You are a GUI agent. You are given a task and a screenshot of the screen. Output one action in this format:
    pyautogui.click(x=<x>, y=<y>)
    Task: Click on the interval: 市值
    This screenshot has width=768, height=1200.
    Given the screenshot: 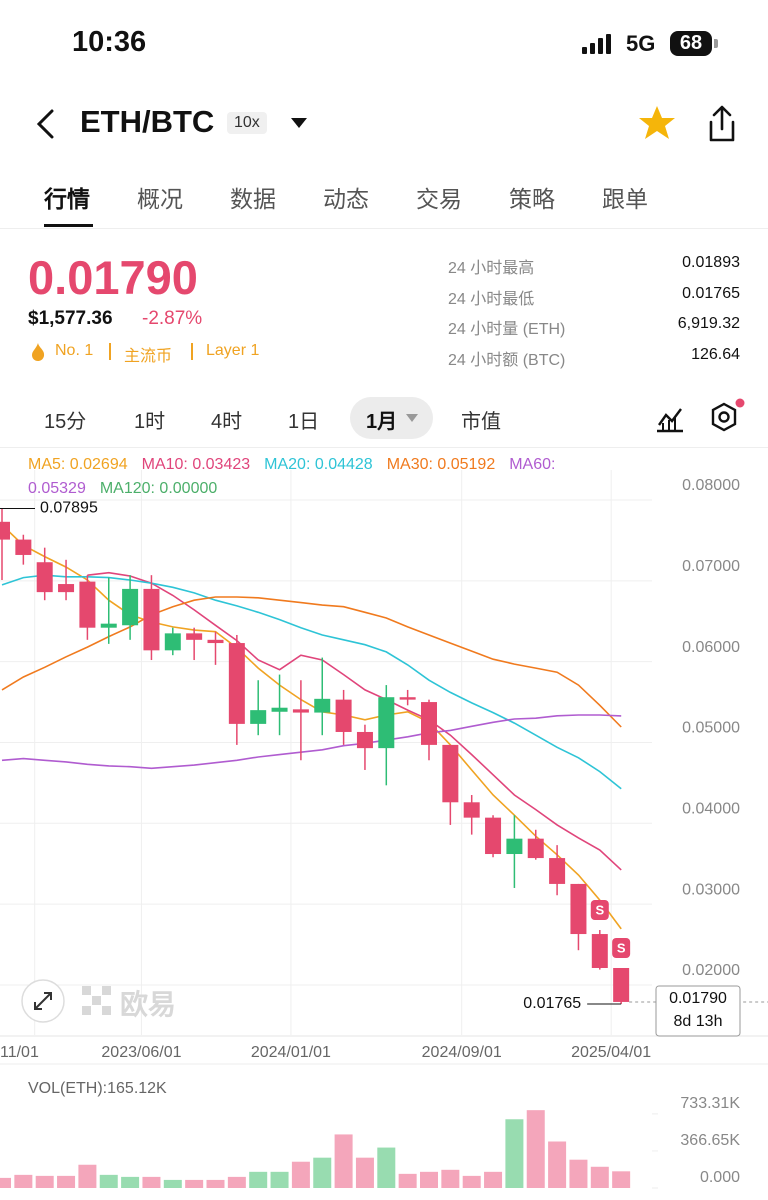 What is the action you would take?
    pyautogui.click(x=481, y=422)
    